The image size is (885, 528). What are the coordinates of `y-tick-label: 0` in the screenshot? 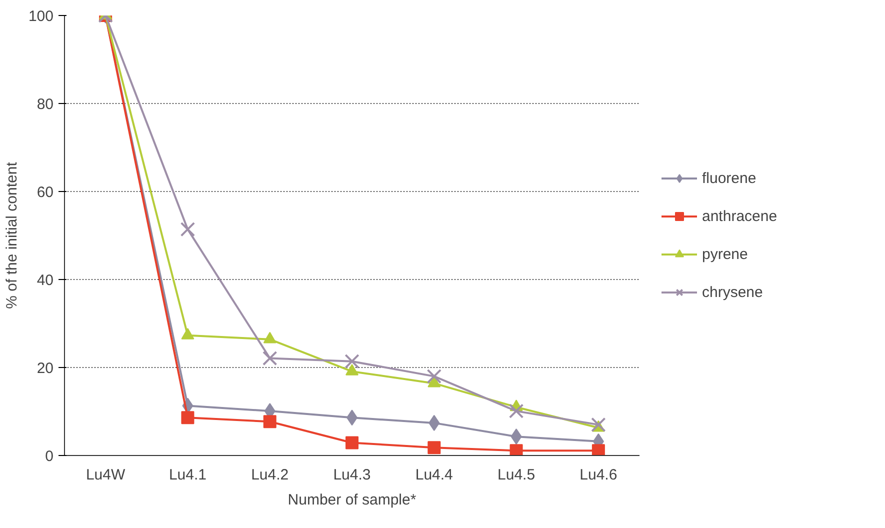 It's located at (49, 456).